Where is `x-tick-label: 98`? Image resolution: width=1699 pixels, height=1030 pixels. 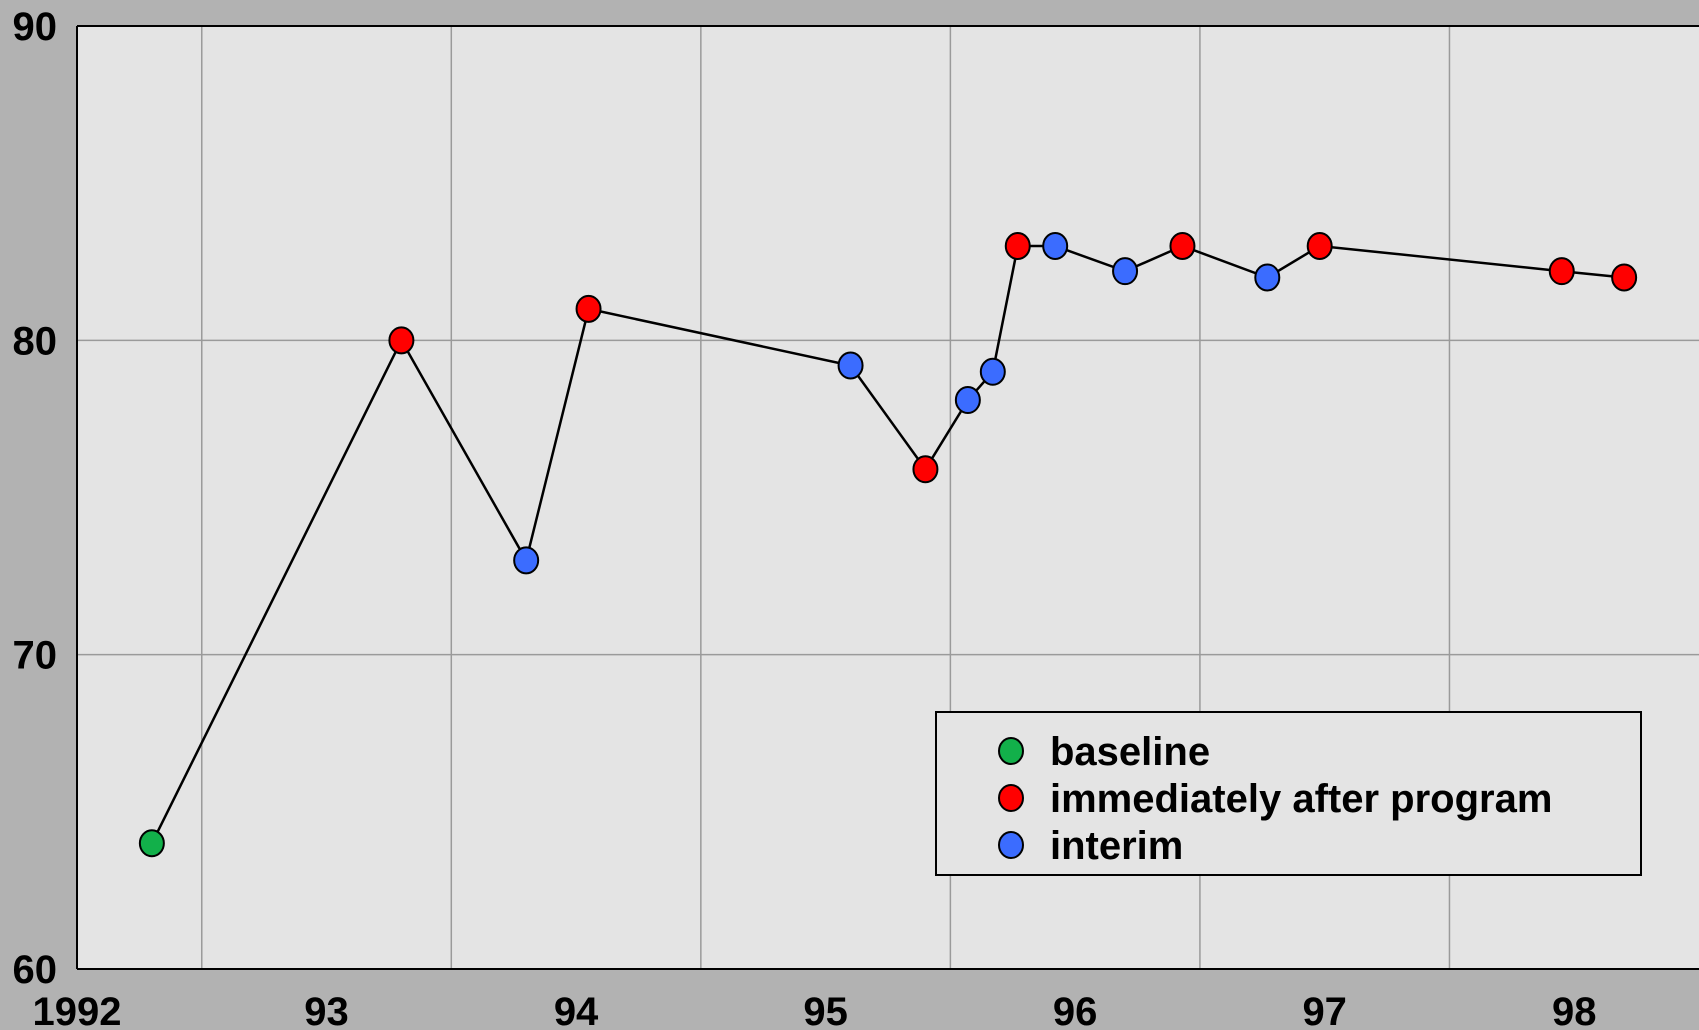
x-tick-label: 98 is located at coordinates (1574, 1010).